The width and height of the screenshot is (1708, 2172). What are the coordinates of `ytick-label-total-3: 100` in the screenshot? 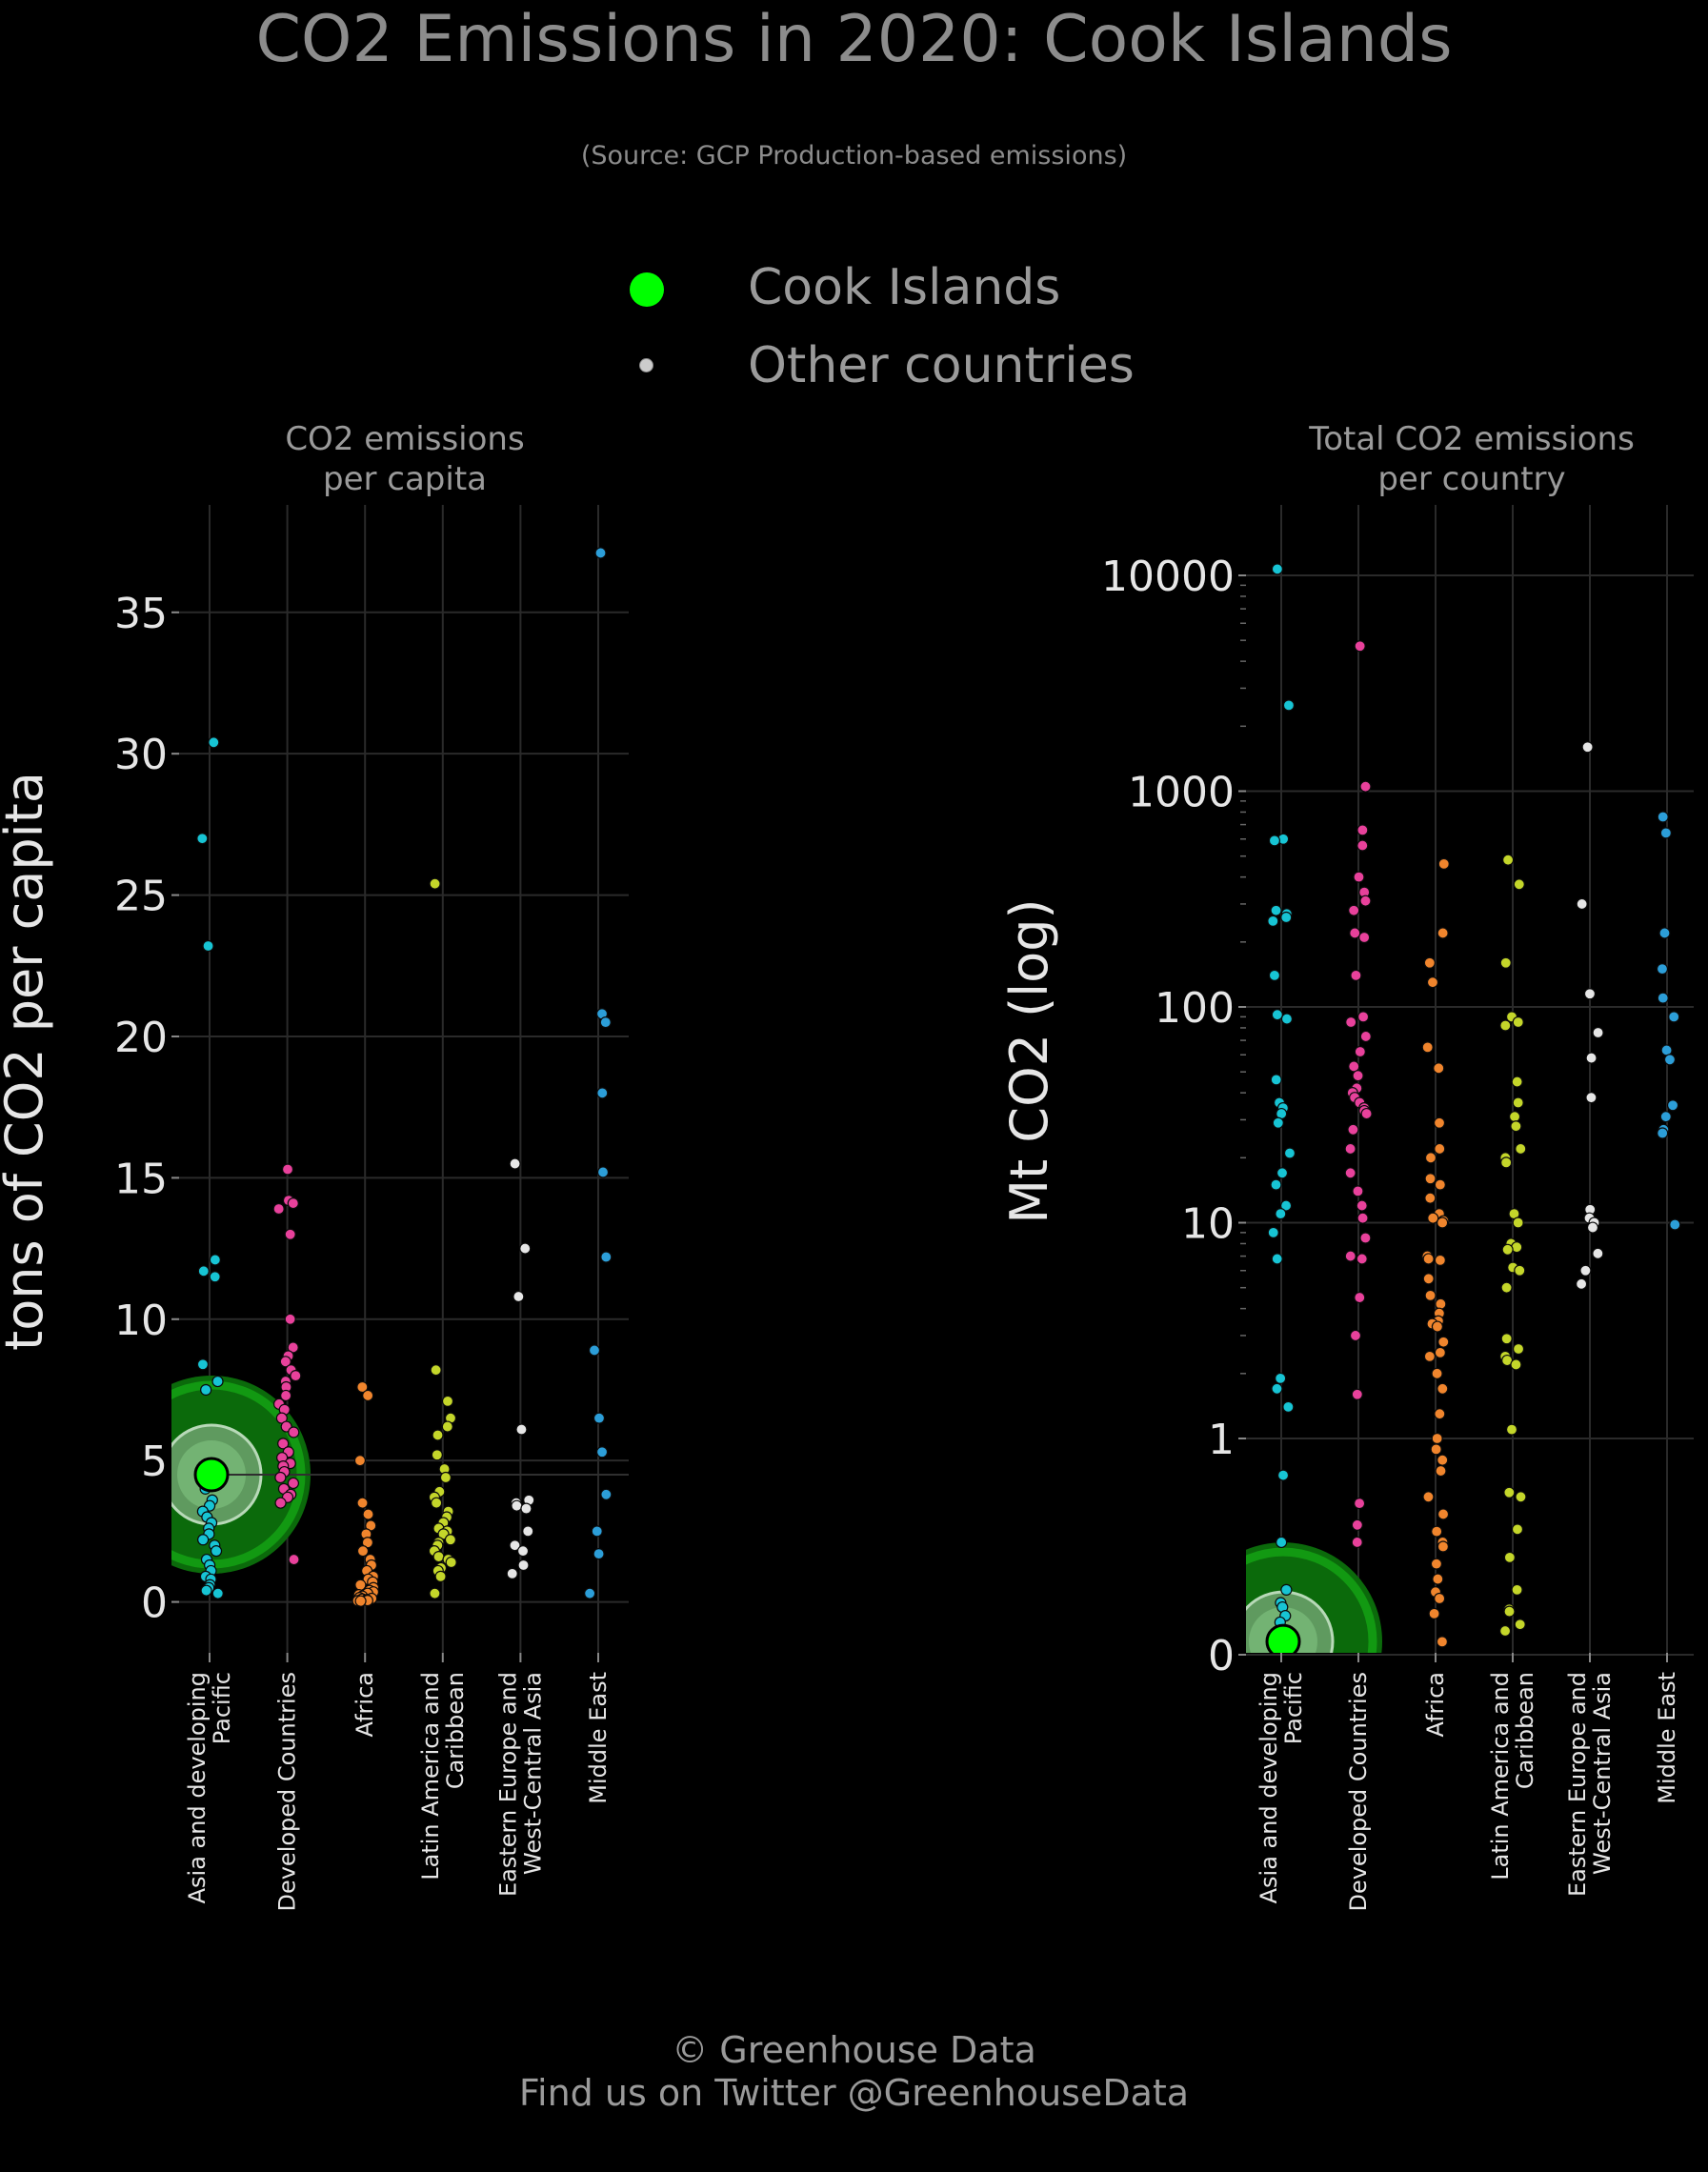 It's located at (1195, 1008).